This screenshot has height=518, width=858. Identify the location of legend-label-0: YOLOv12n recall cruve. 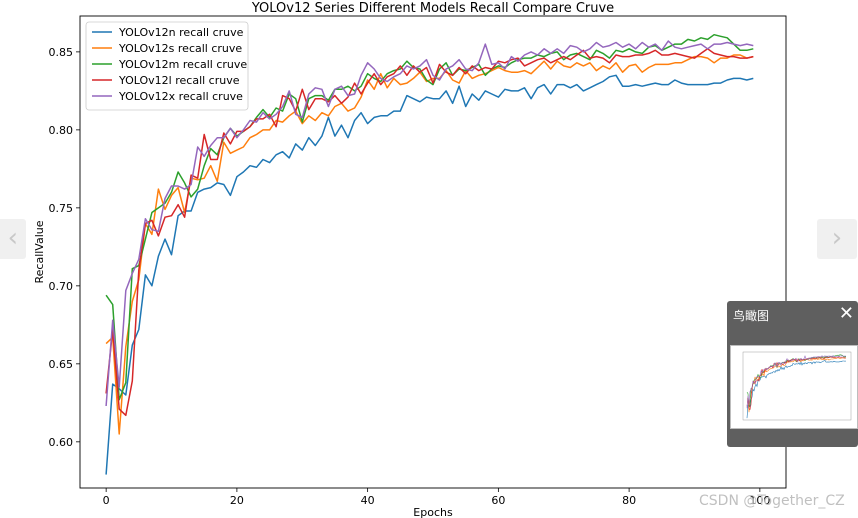
(181, 32).